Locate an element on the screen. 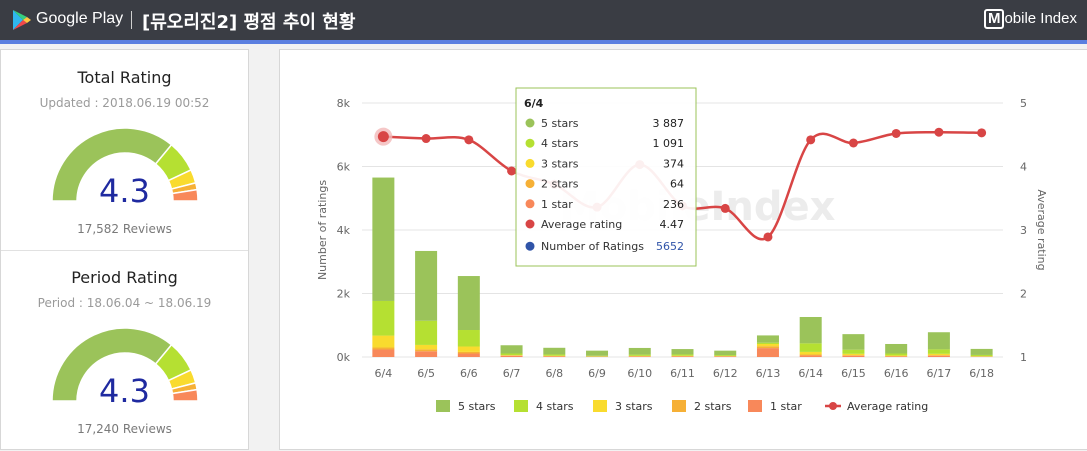 The image size is (1087, 451). y-left-axis-label: Number of ratings is located at coordinates (322, 230).